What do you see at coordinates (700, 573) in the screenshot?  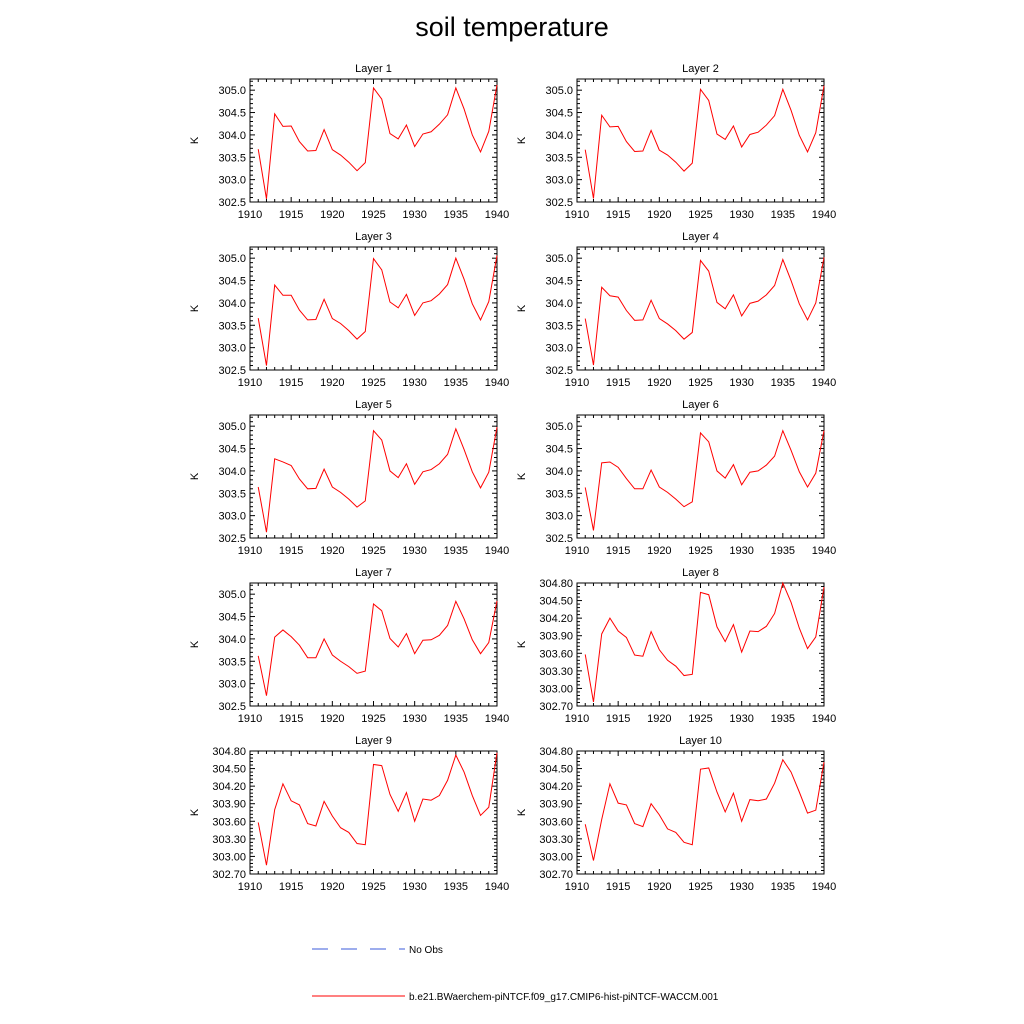 I see `panel-title: Layer 8` at bounding box center [700, 573].